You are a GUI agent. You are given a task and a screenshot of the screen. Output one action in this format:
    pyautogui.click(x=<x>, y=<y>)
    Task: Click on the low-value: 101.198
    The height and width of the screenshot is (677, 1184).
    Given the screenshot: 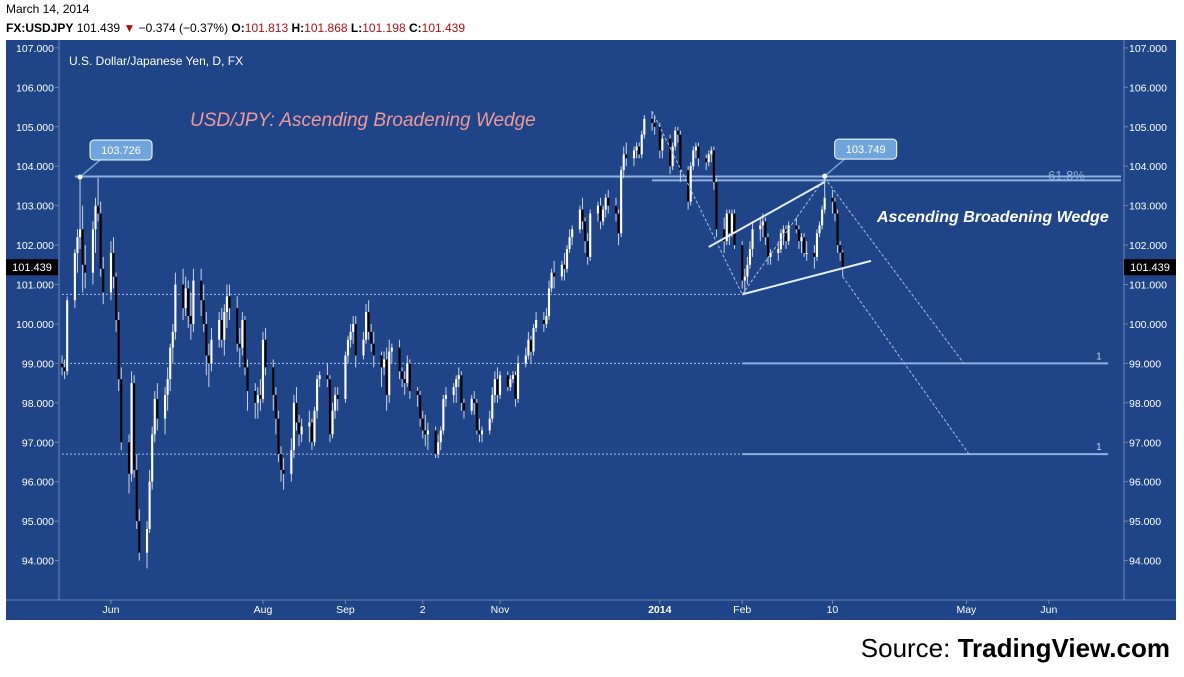 What is the action you would take?
    pyautogui.click(x=384, y=28)
    